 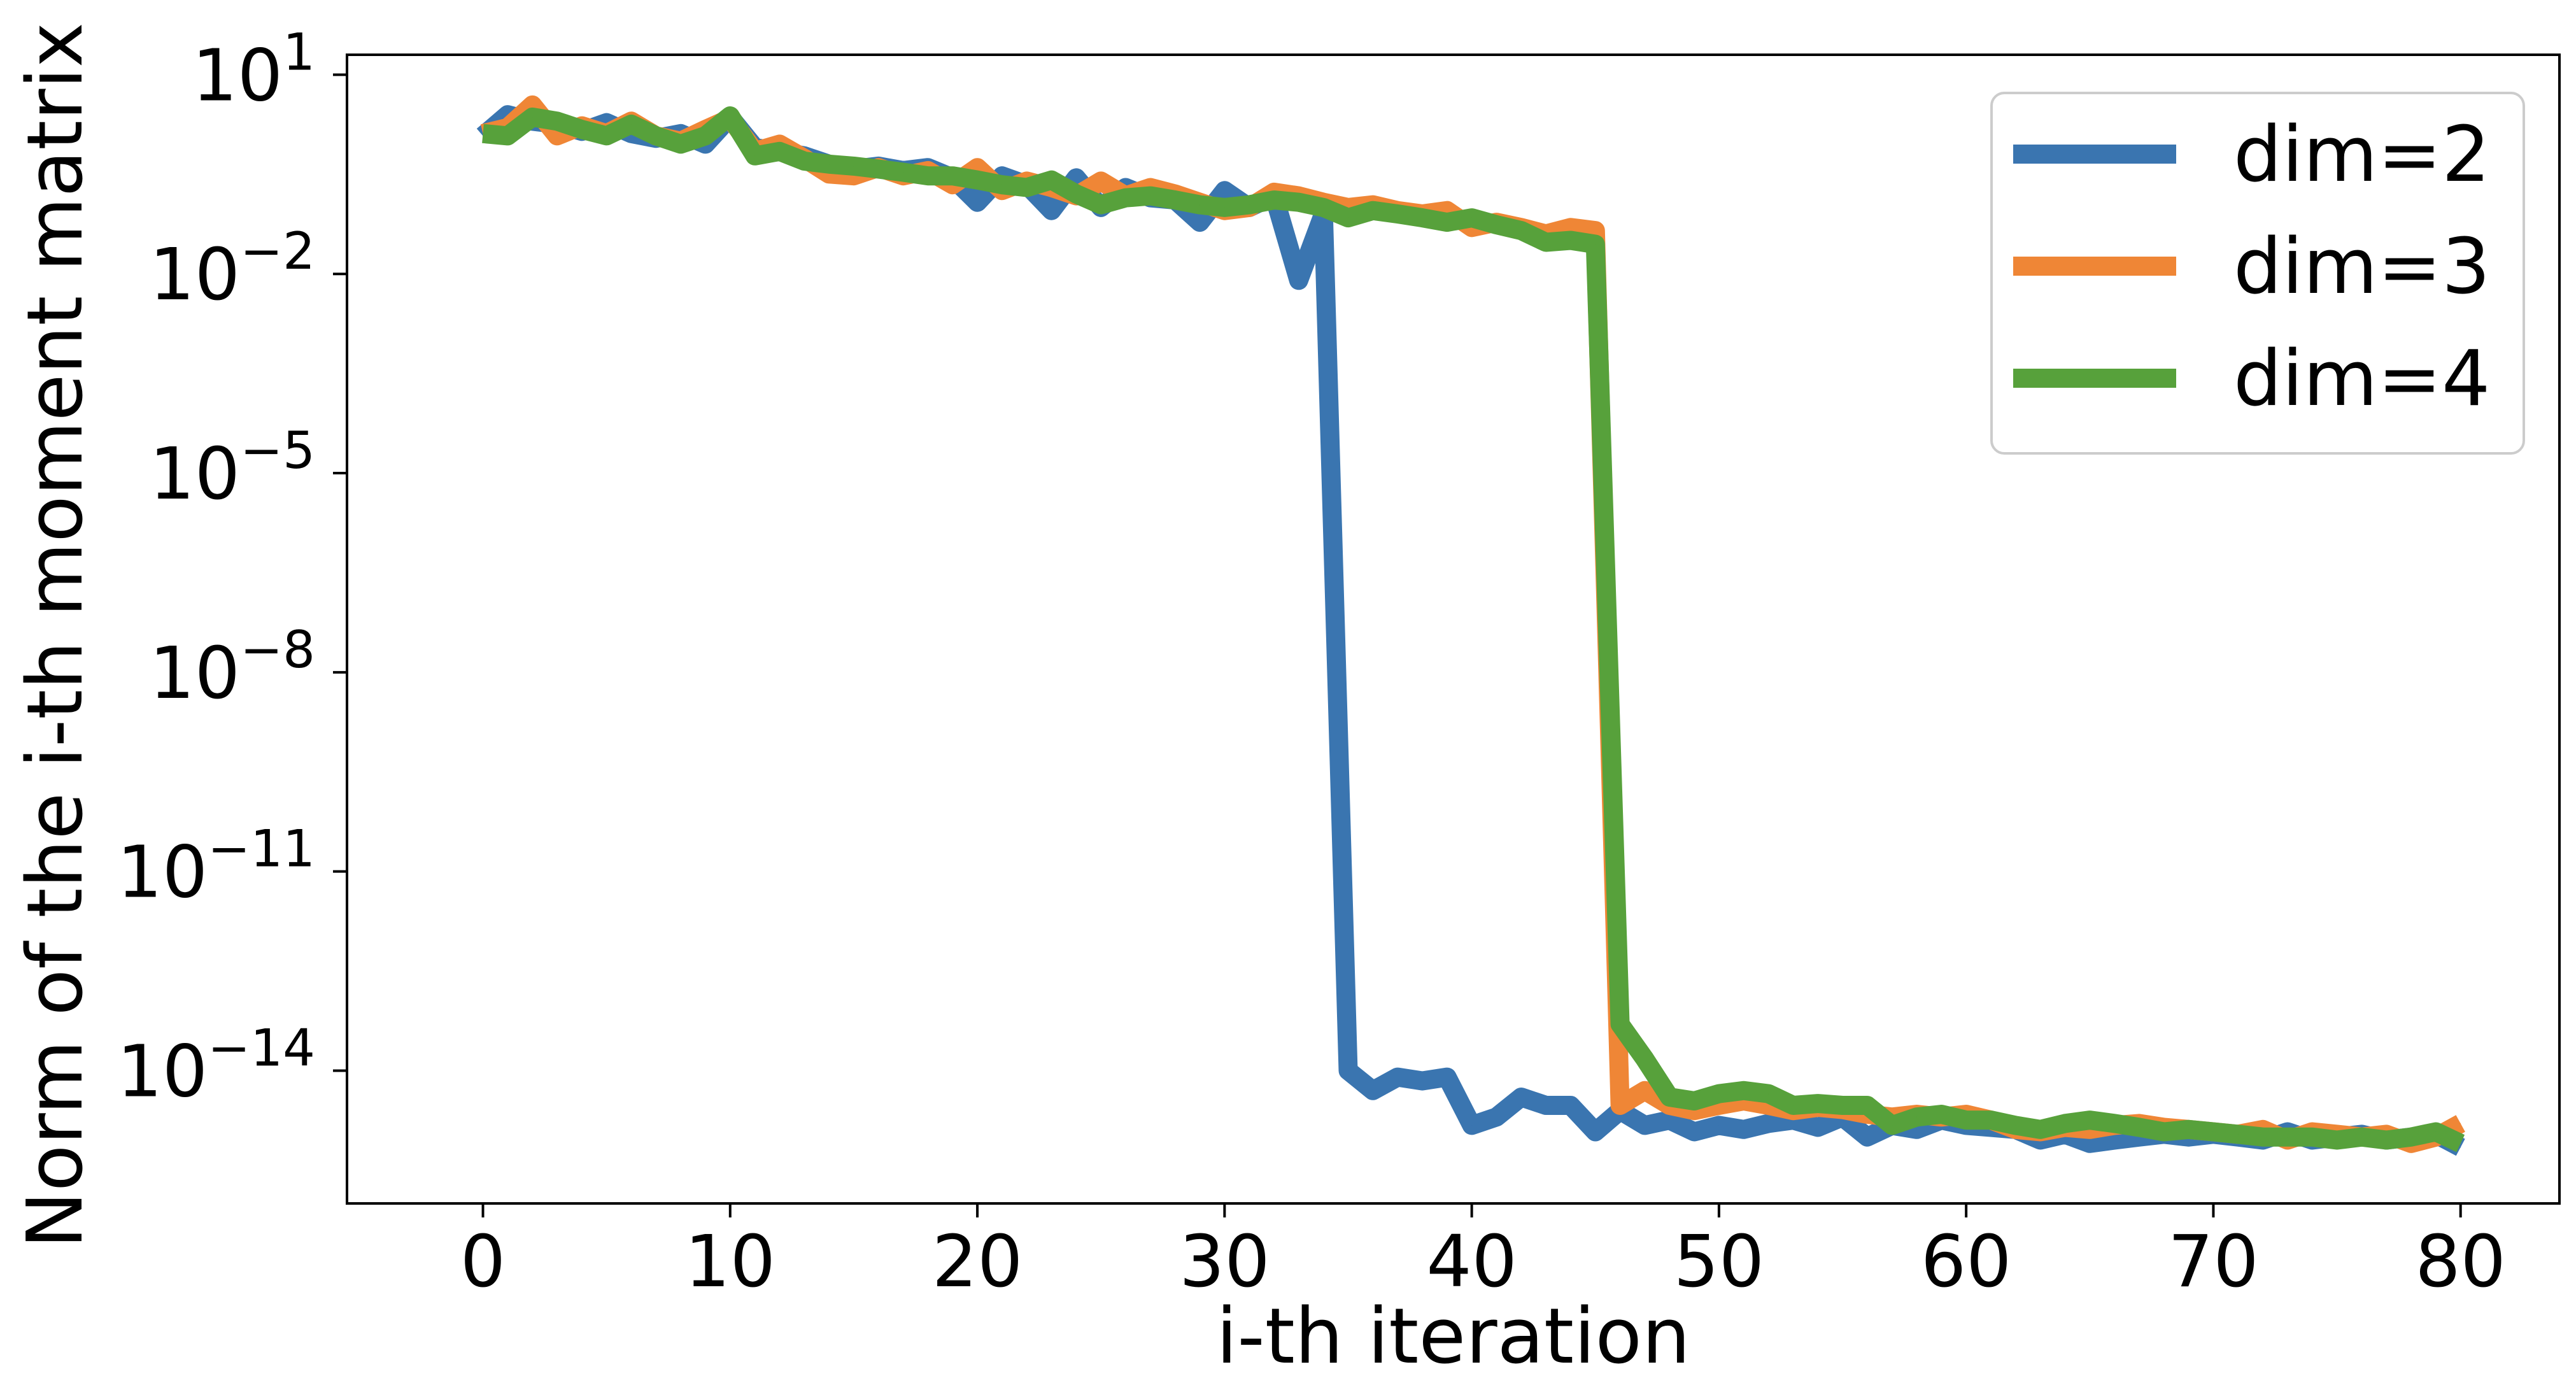 I want to click on y-tick-label: 10⁻⁸, so click(x=232, y=668).